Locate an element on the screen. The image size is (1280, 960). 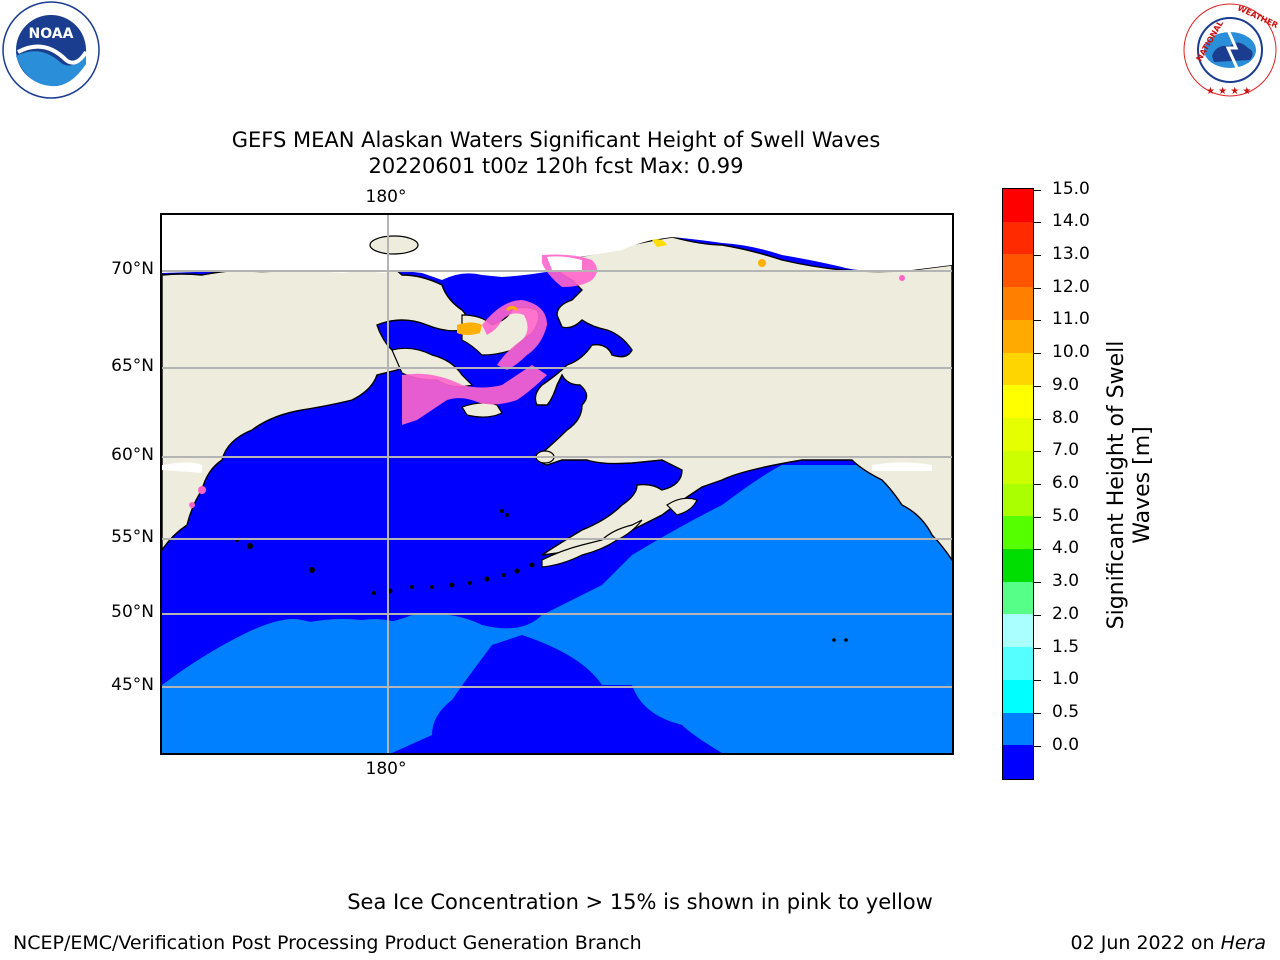
lat-label-65n: 65°N is located at coordinates (132, 366).